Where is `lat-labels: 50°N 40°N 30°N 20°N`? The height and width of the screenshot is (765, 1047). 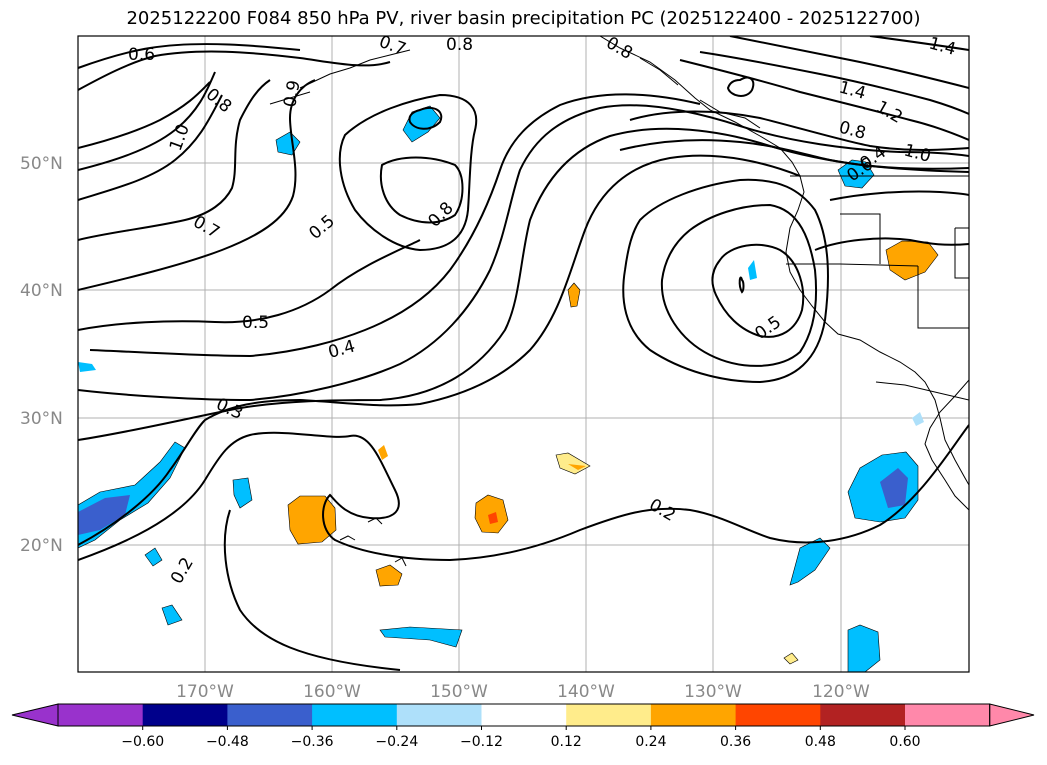 lat-labels: 50°N 40°N 30°N 20°N is located at coordinates (41, 355).